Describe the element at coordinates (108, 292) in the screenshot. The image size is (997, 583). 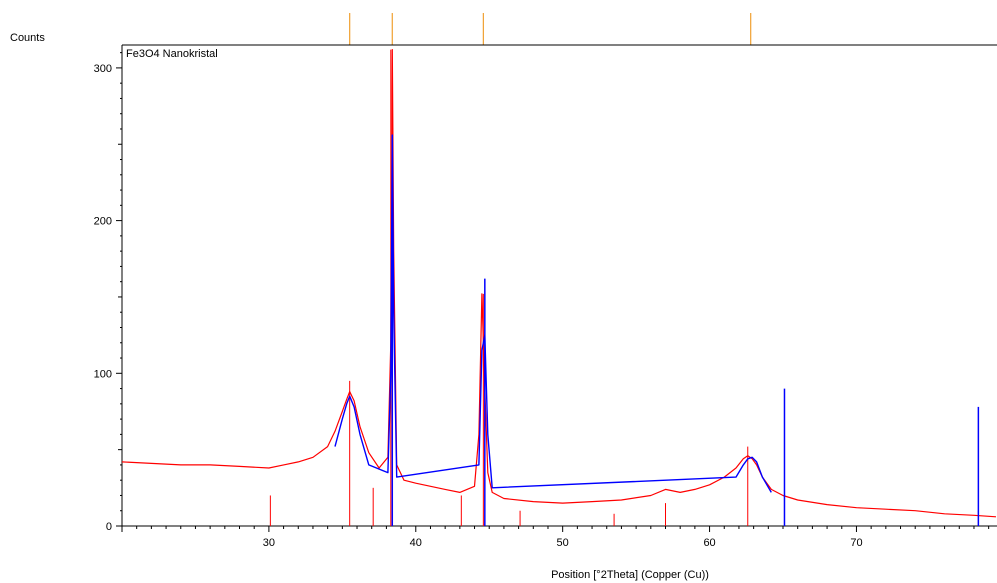
I see `y-axis: 0 100 200 300` at that location.